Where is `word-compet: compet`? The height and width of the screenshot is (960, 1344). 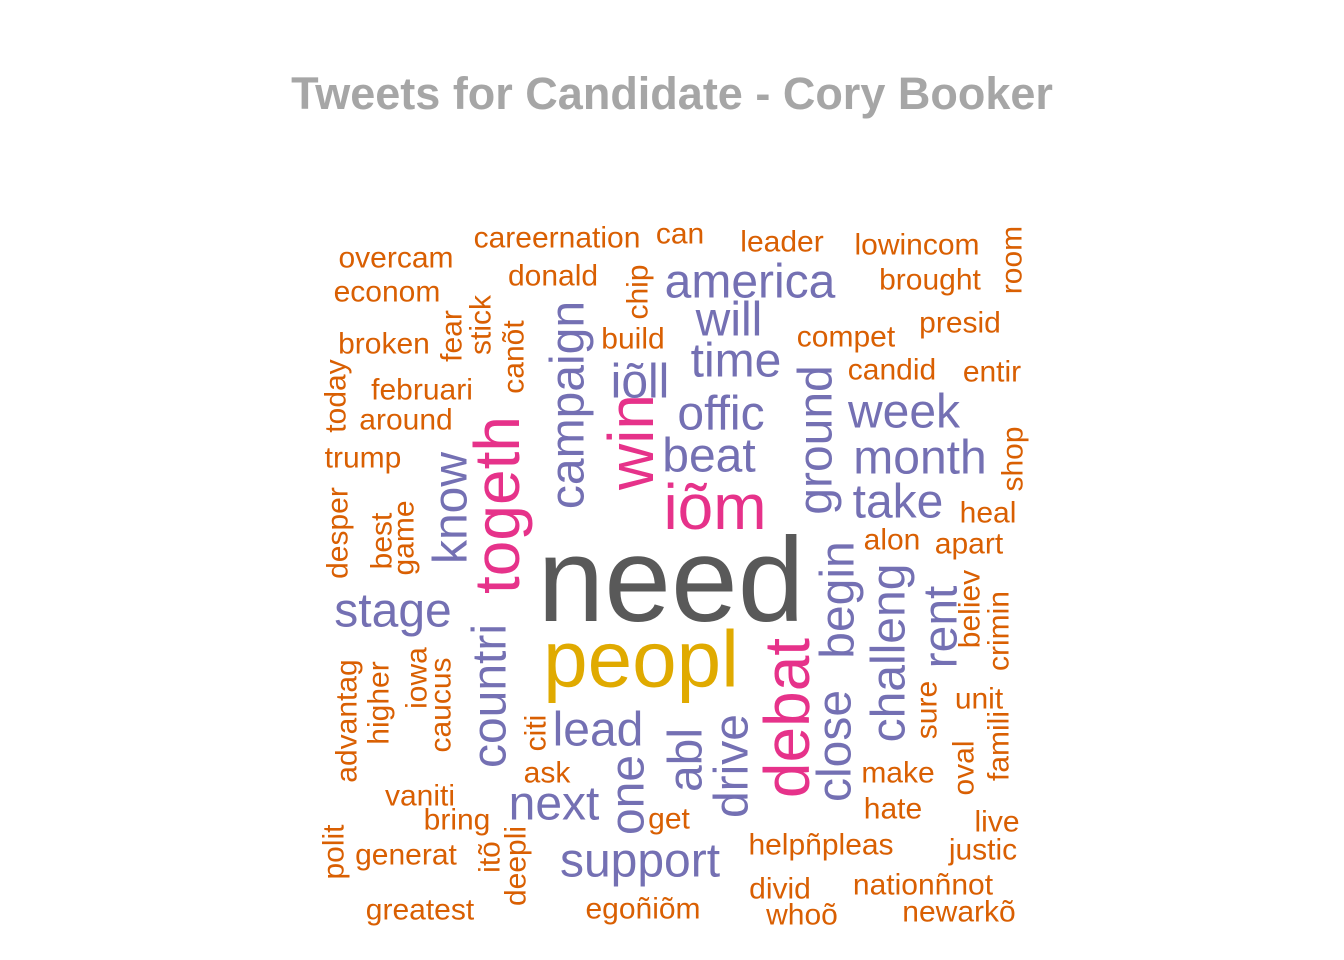 word-compet: compet is located at coordinates (846, 337).